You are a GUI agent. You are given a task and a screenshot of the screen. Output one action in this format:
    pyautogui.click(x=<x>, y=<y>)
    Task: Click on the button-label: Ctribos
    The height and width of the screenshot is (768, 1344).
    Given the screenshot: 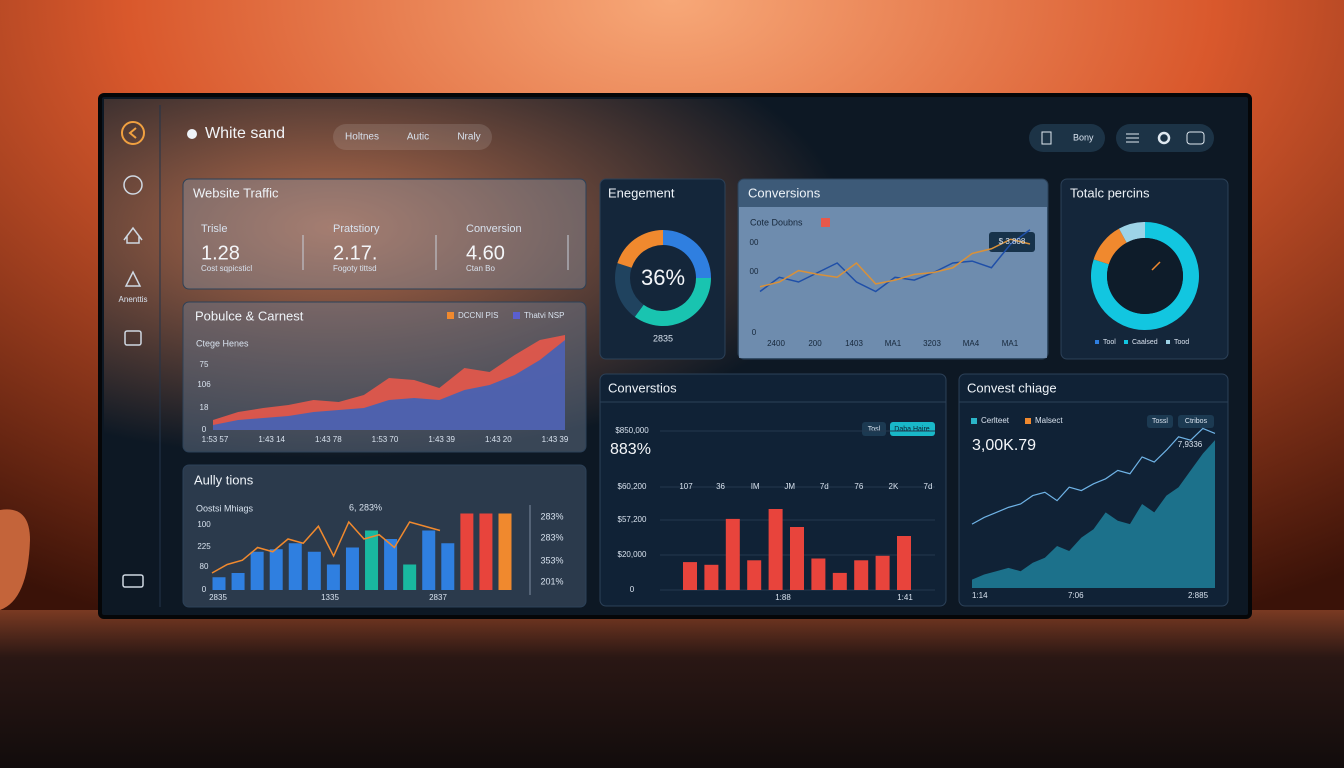 What is the action you would take?
    pyautogui.click(x=1196, y=421)
    